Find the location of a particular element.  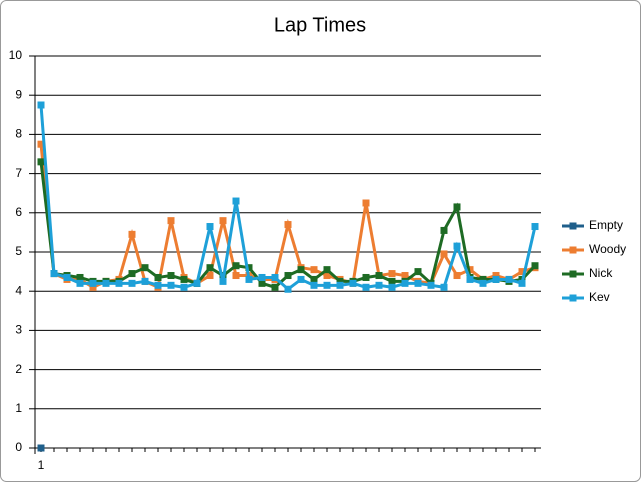

legend-label: Empty is located at coordinates (606, 225).